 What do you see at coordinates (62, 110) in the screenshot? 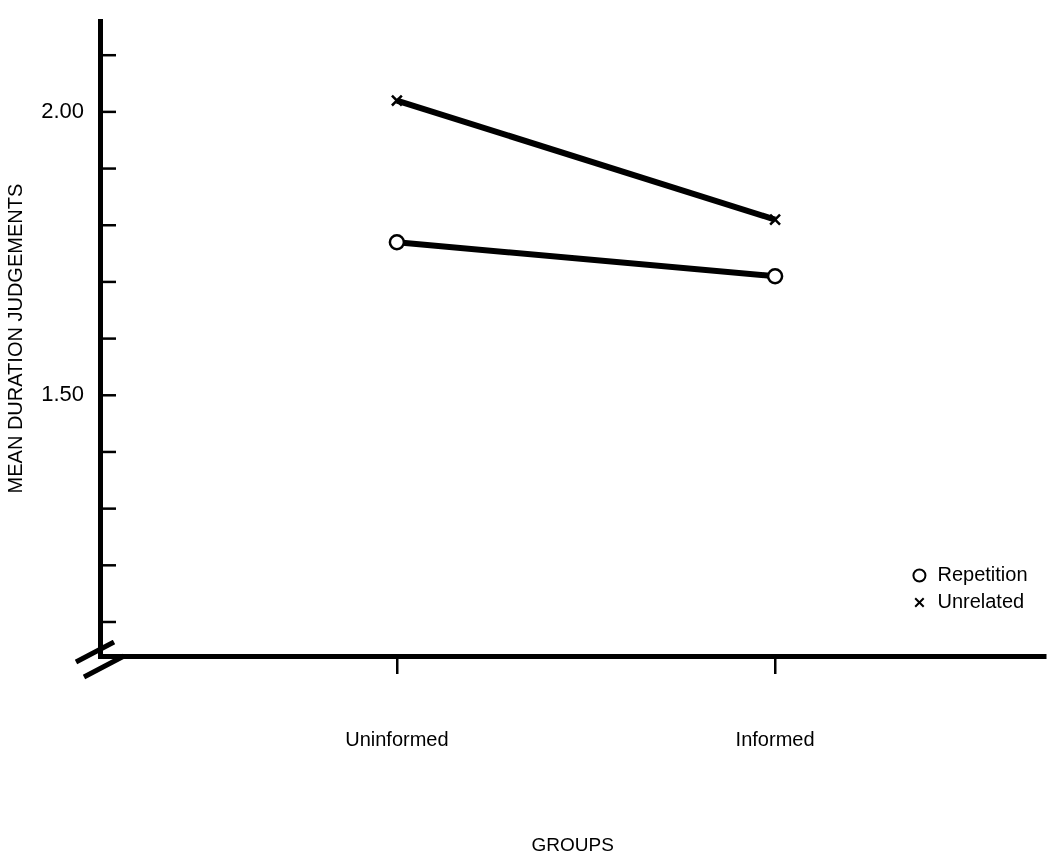
I see `y-tick-label: 2.00` at bounding box center [62, 110].